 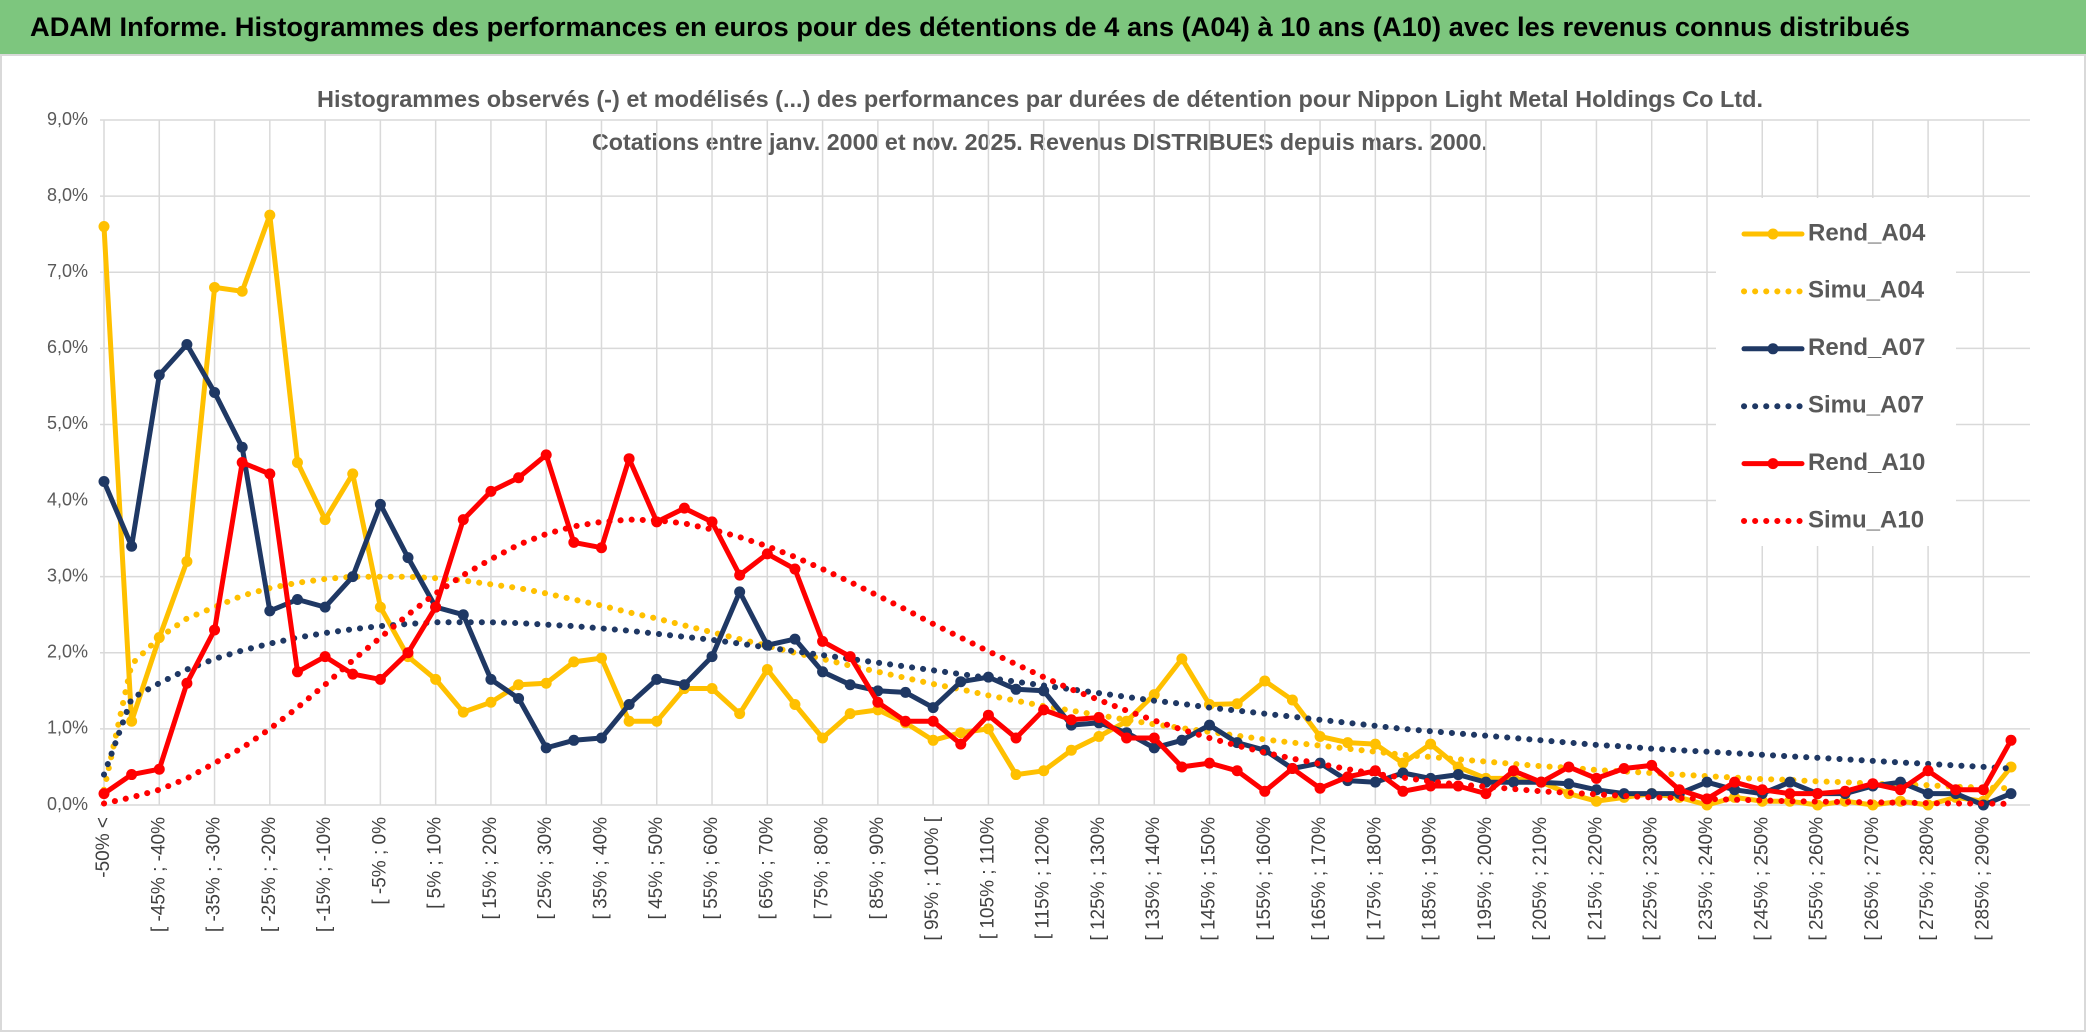 What do you see at coordinates (67, 119) in the screenshot?
I see `y-tick-label: 9,0%` at bounding box center [67, 119].